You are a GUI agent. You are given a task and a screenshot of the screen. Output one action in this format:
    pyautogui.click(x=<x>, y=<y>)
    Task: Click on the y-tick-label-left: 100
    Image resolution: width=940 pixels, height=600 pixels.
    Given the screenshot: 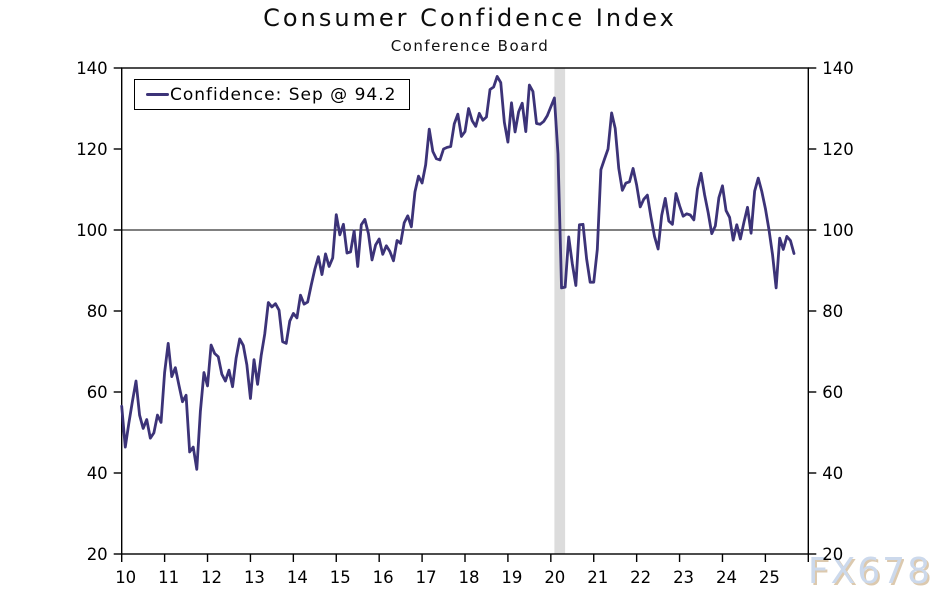 What is the action you would take?
    pyautogui.click(x=92, y=230)
    